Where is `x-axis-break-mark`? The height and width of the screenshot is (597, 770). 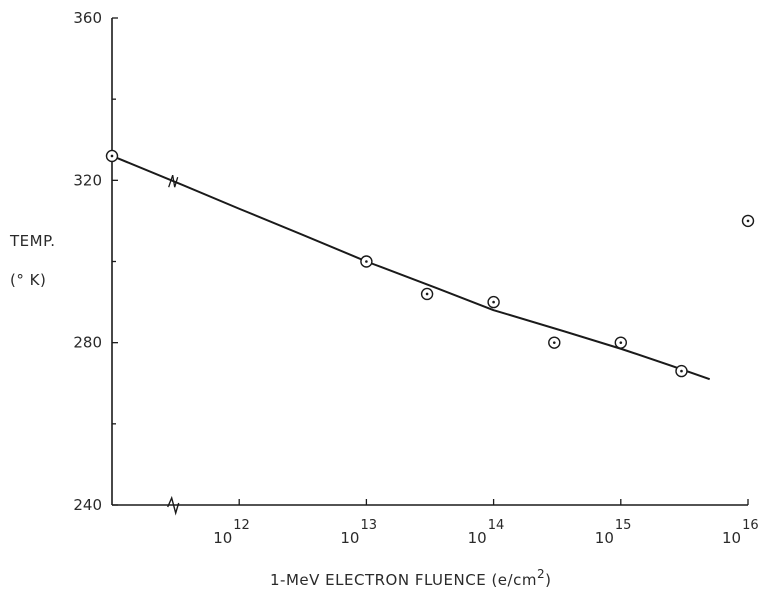 x-axis-break-mark is located at coordinates (173, 505).